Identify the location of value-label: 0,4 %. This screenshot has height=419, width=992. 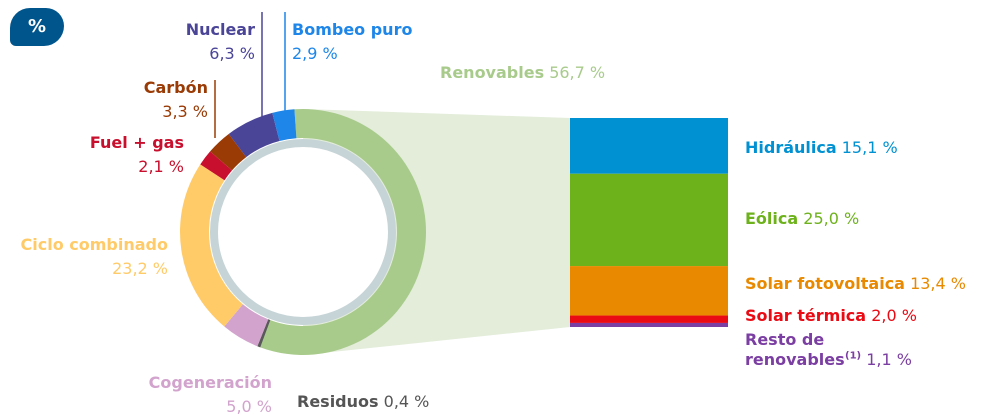
(406, 401).